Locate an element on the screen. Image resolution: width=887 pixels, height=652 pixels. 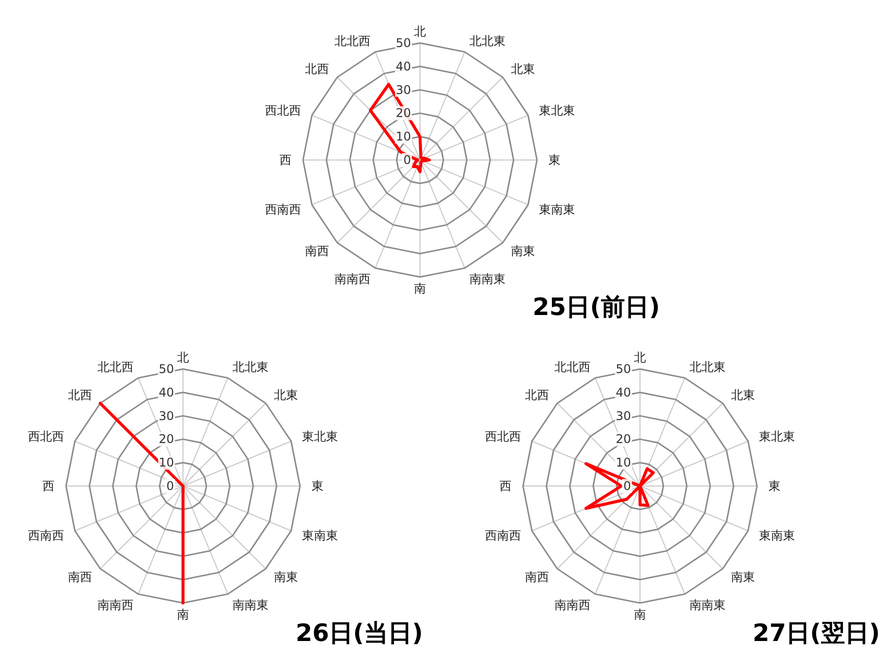
text: 25日(前日) is located at coordinates (596, 307).